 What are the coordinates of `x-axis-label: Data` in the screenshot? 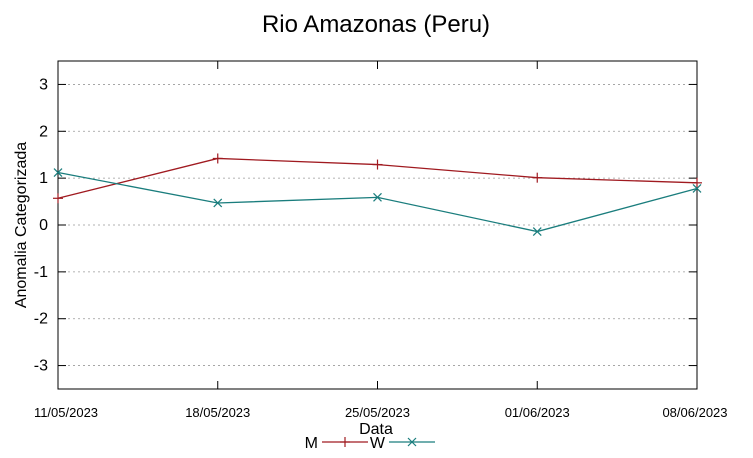 It's located at (376, 429).